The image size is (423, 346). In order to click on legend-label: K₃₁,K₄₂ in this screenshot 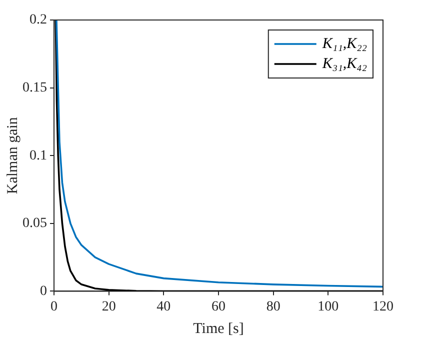, I will do `click(344, 64)`.